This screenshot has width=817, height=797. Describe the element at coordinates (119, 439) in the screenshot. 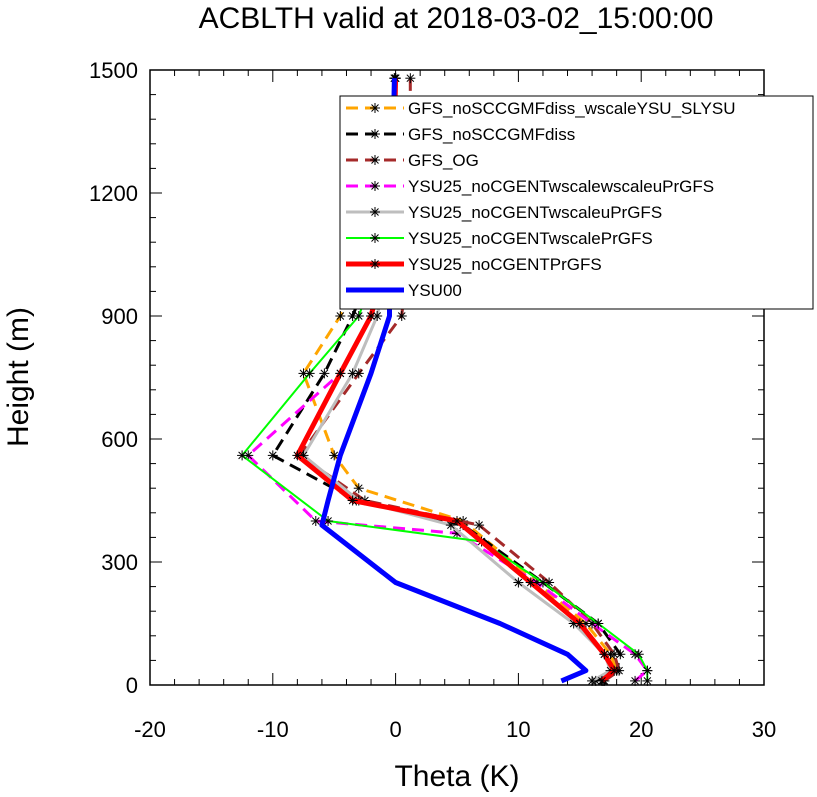

I see `y-tick-label: 600` at that location.